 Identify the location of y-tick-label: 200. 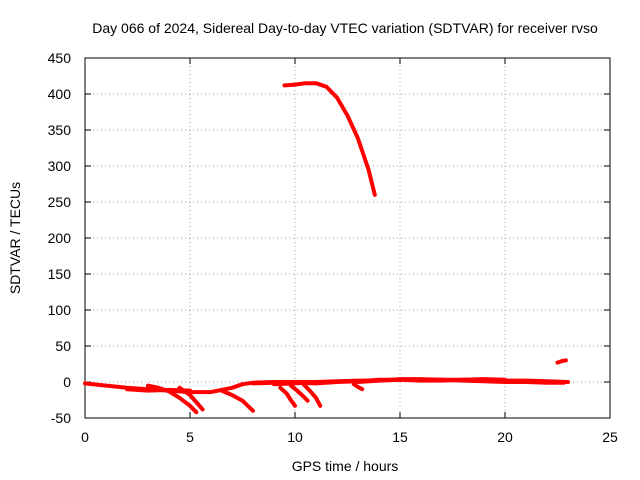
(60, 238).